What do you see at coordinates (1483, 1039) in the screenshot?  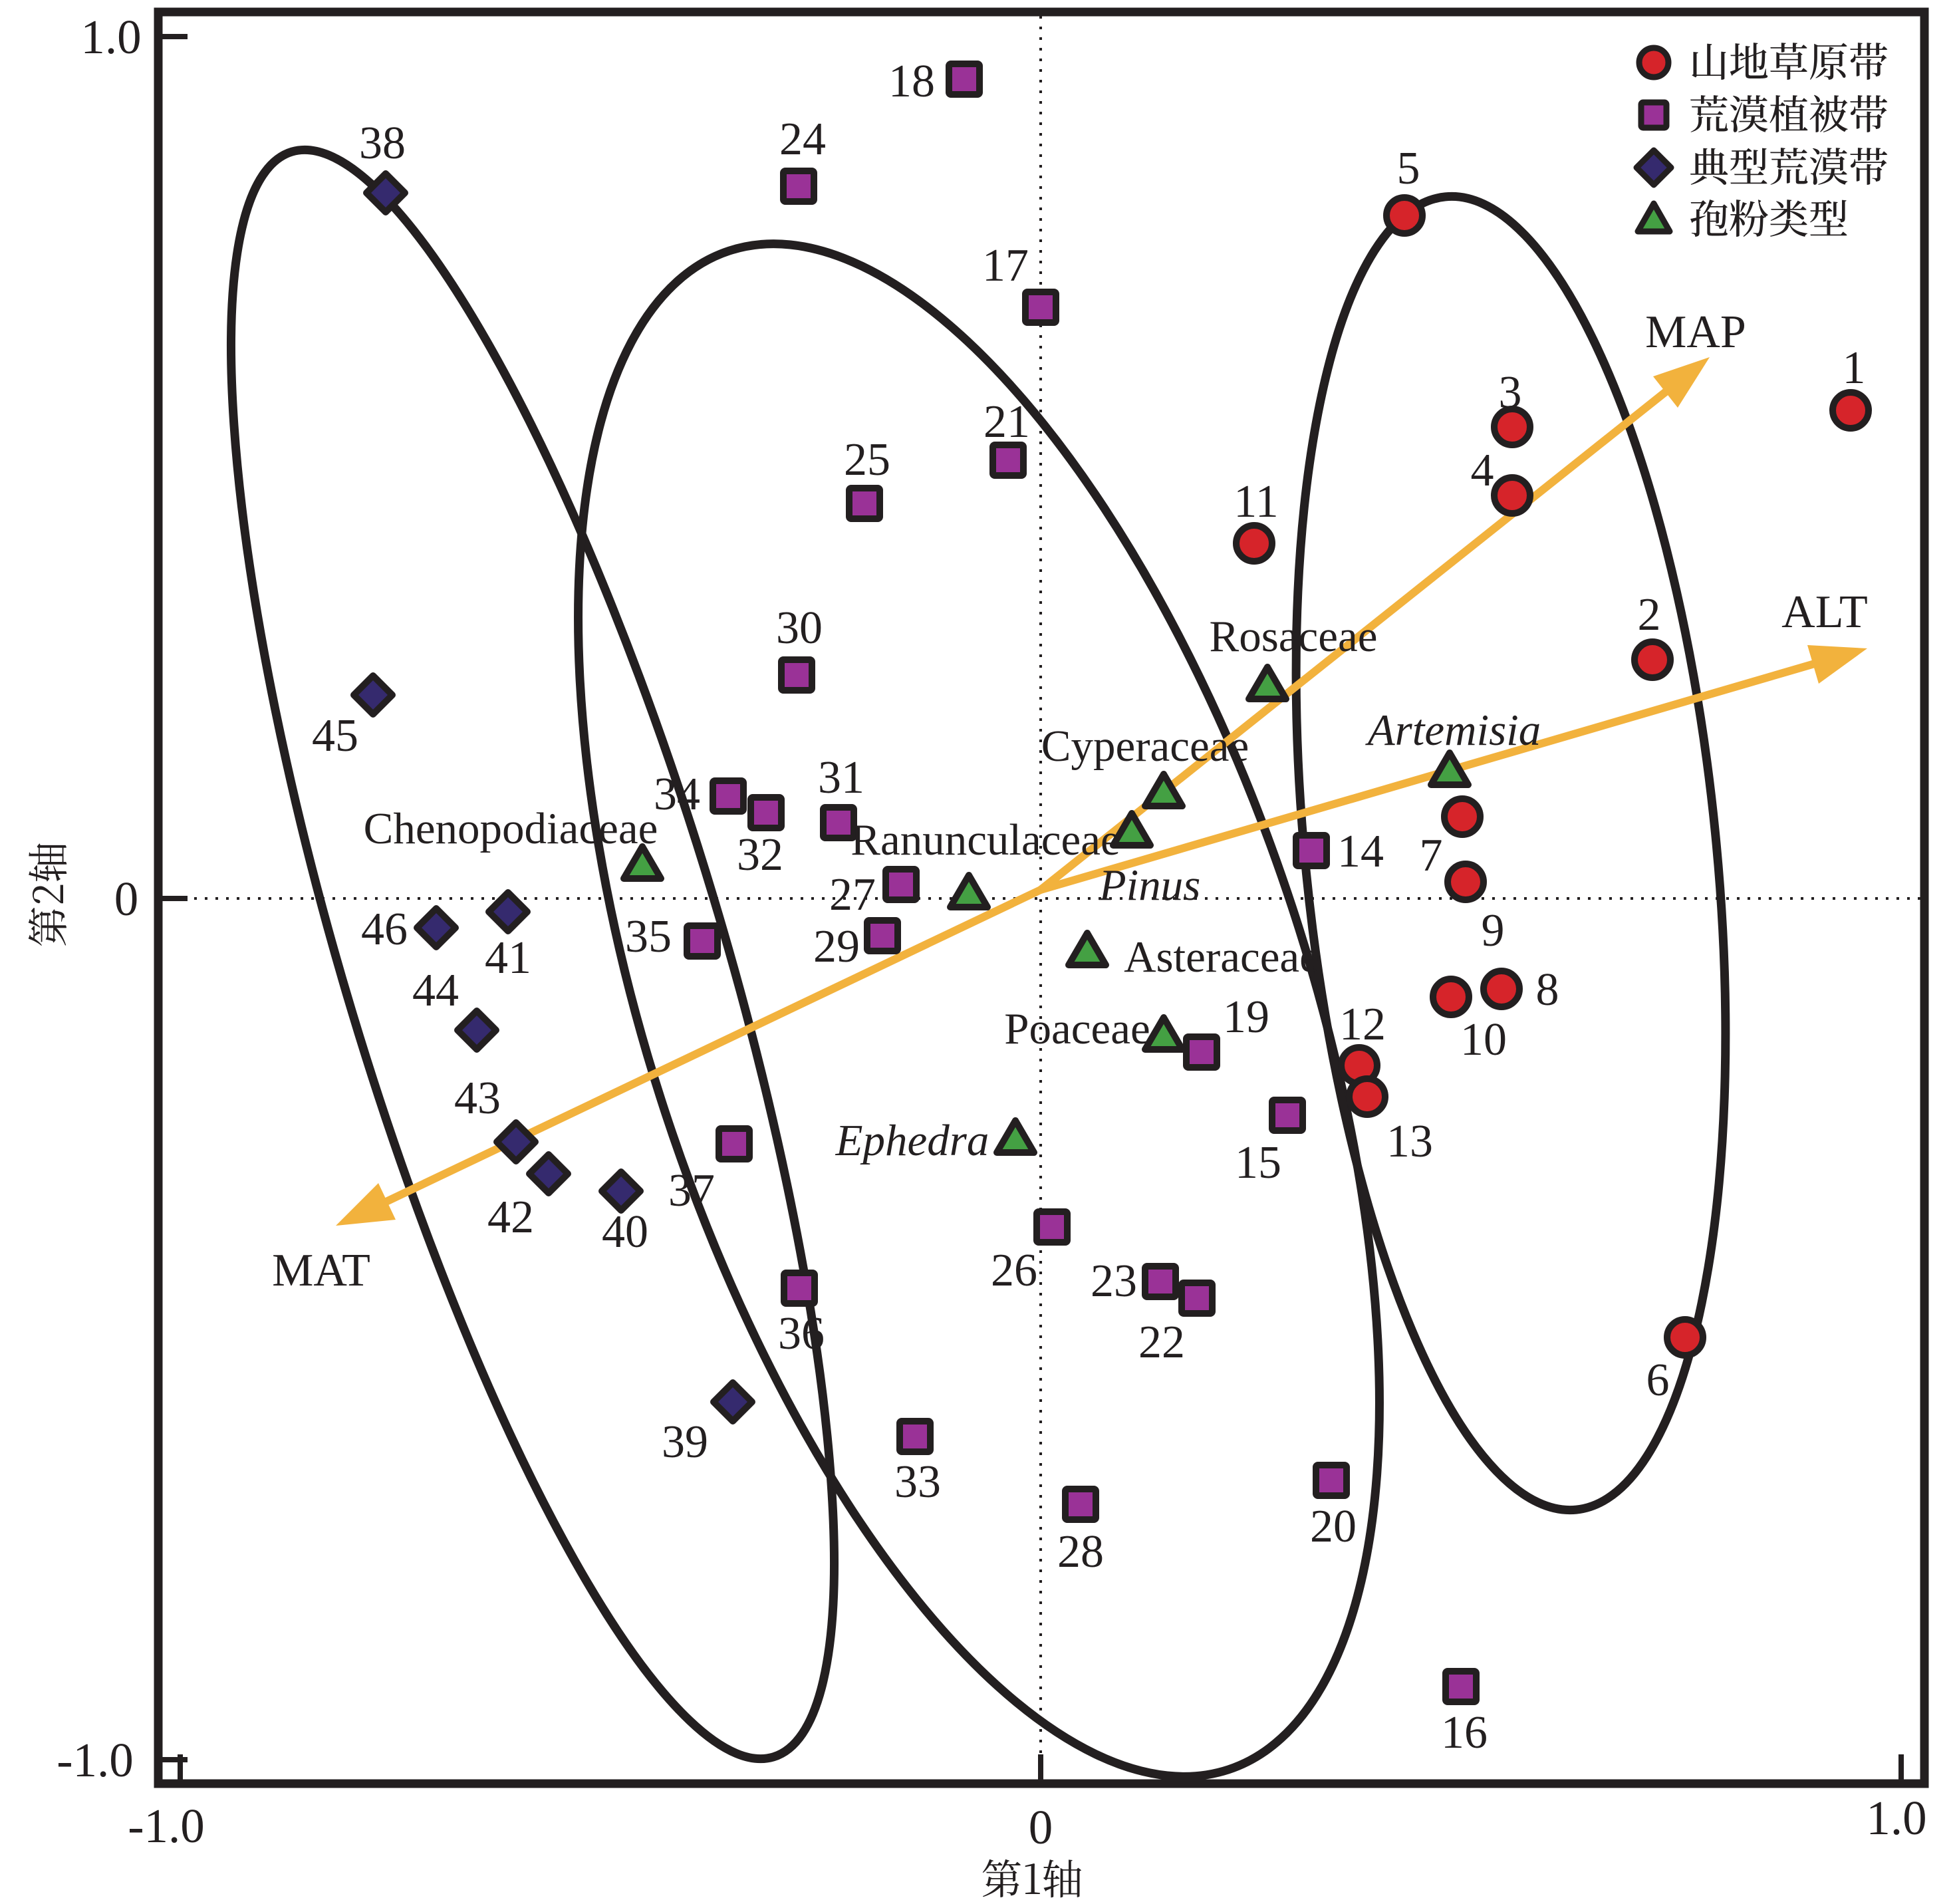 I see `svg-text: 10` at bounding box center [1483, 1039].